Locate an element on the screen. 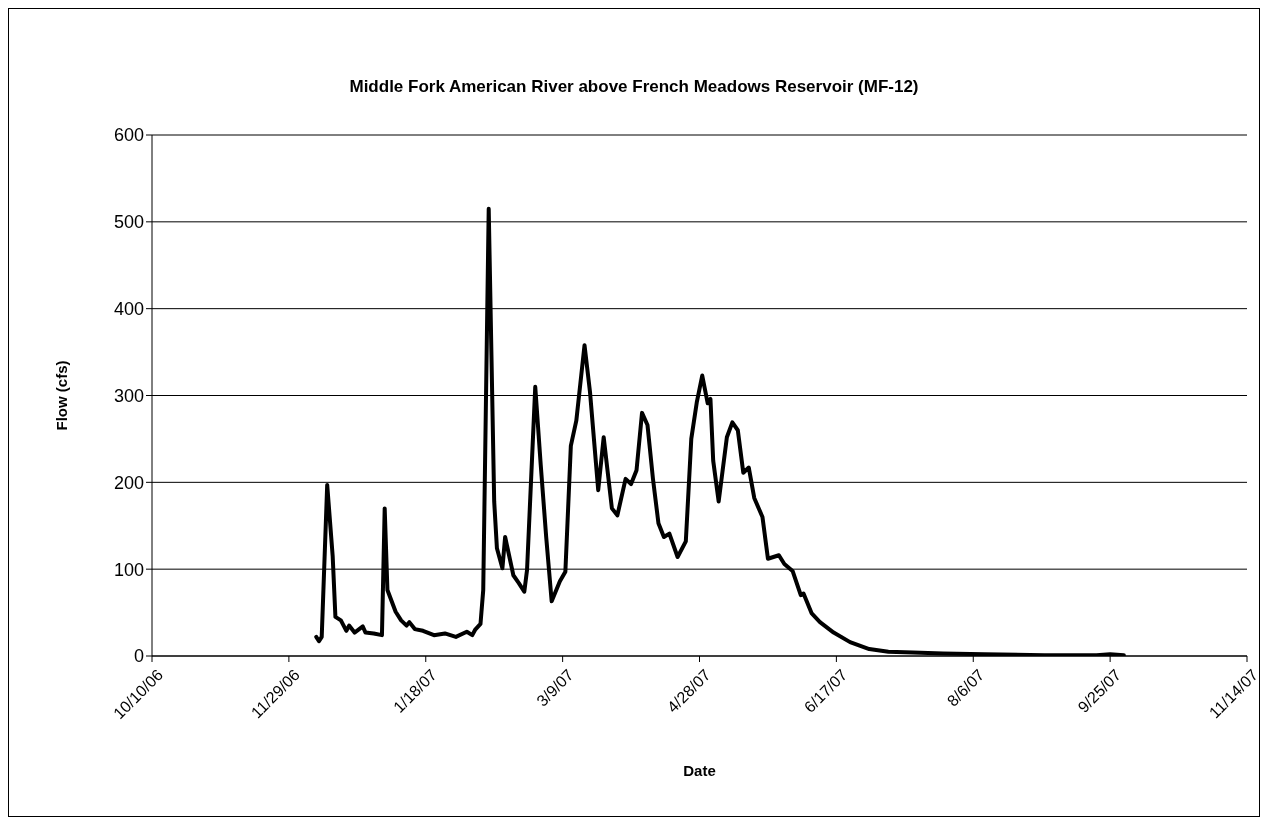 The image size is (1280, 825). y-tick-label: 100 is located at coordinates (128, 569).